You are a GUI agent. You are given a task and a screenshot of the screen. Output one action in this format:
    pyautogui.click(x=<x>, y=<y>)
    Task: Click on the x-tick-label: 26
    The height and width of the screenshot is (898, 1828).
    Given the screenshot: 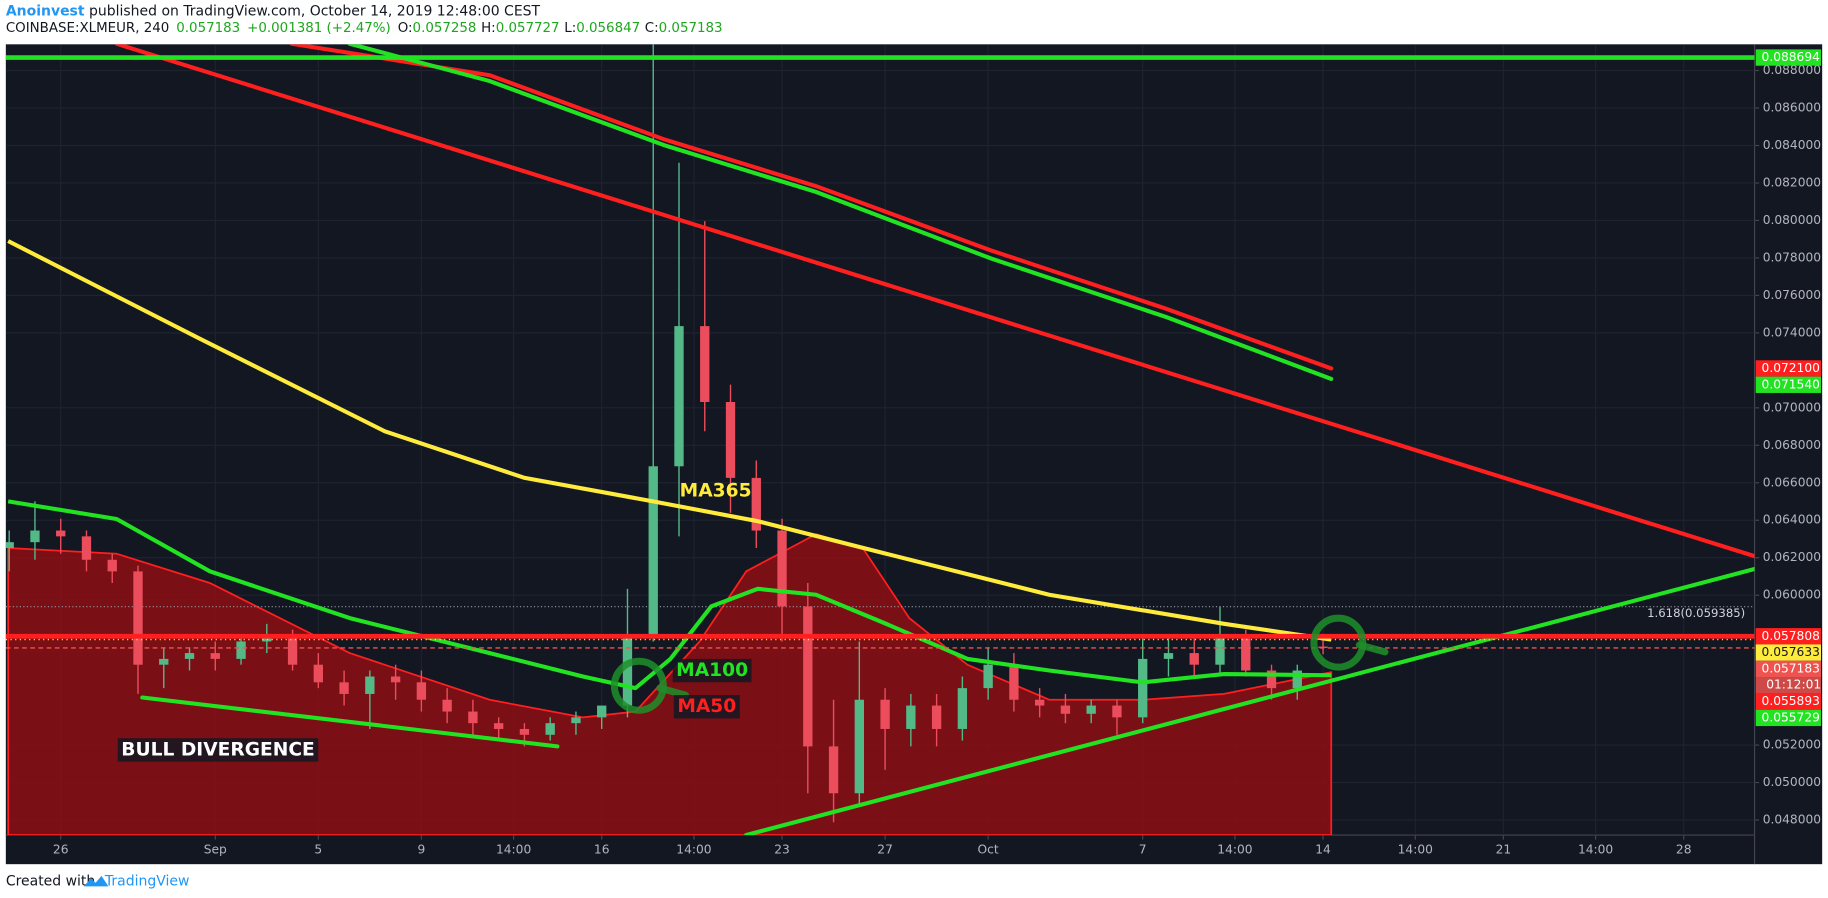 What is the action you would take?
    pyautogui.click(x=61, y=850)
    